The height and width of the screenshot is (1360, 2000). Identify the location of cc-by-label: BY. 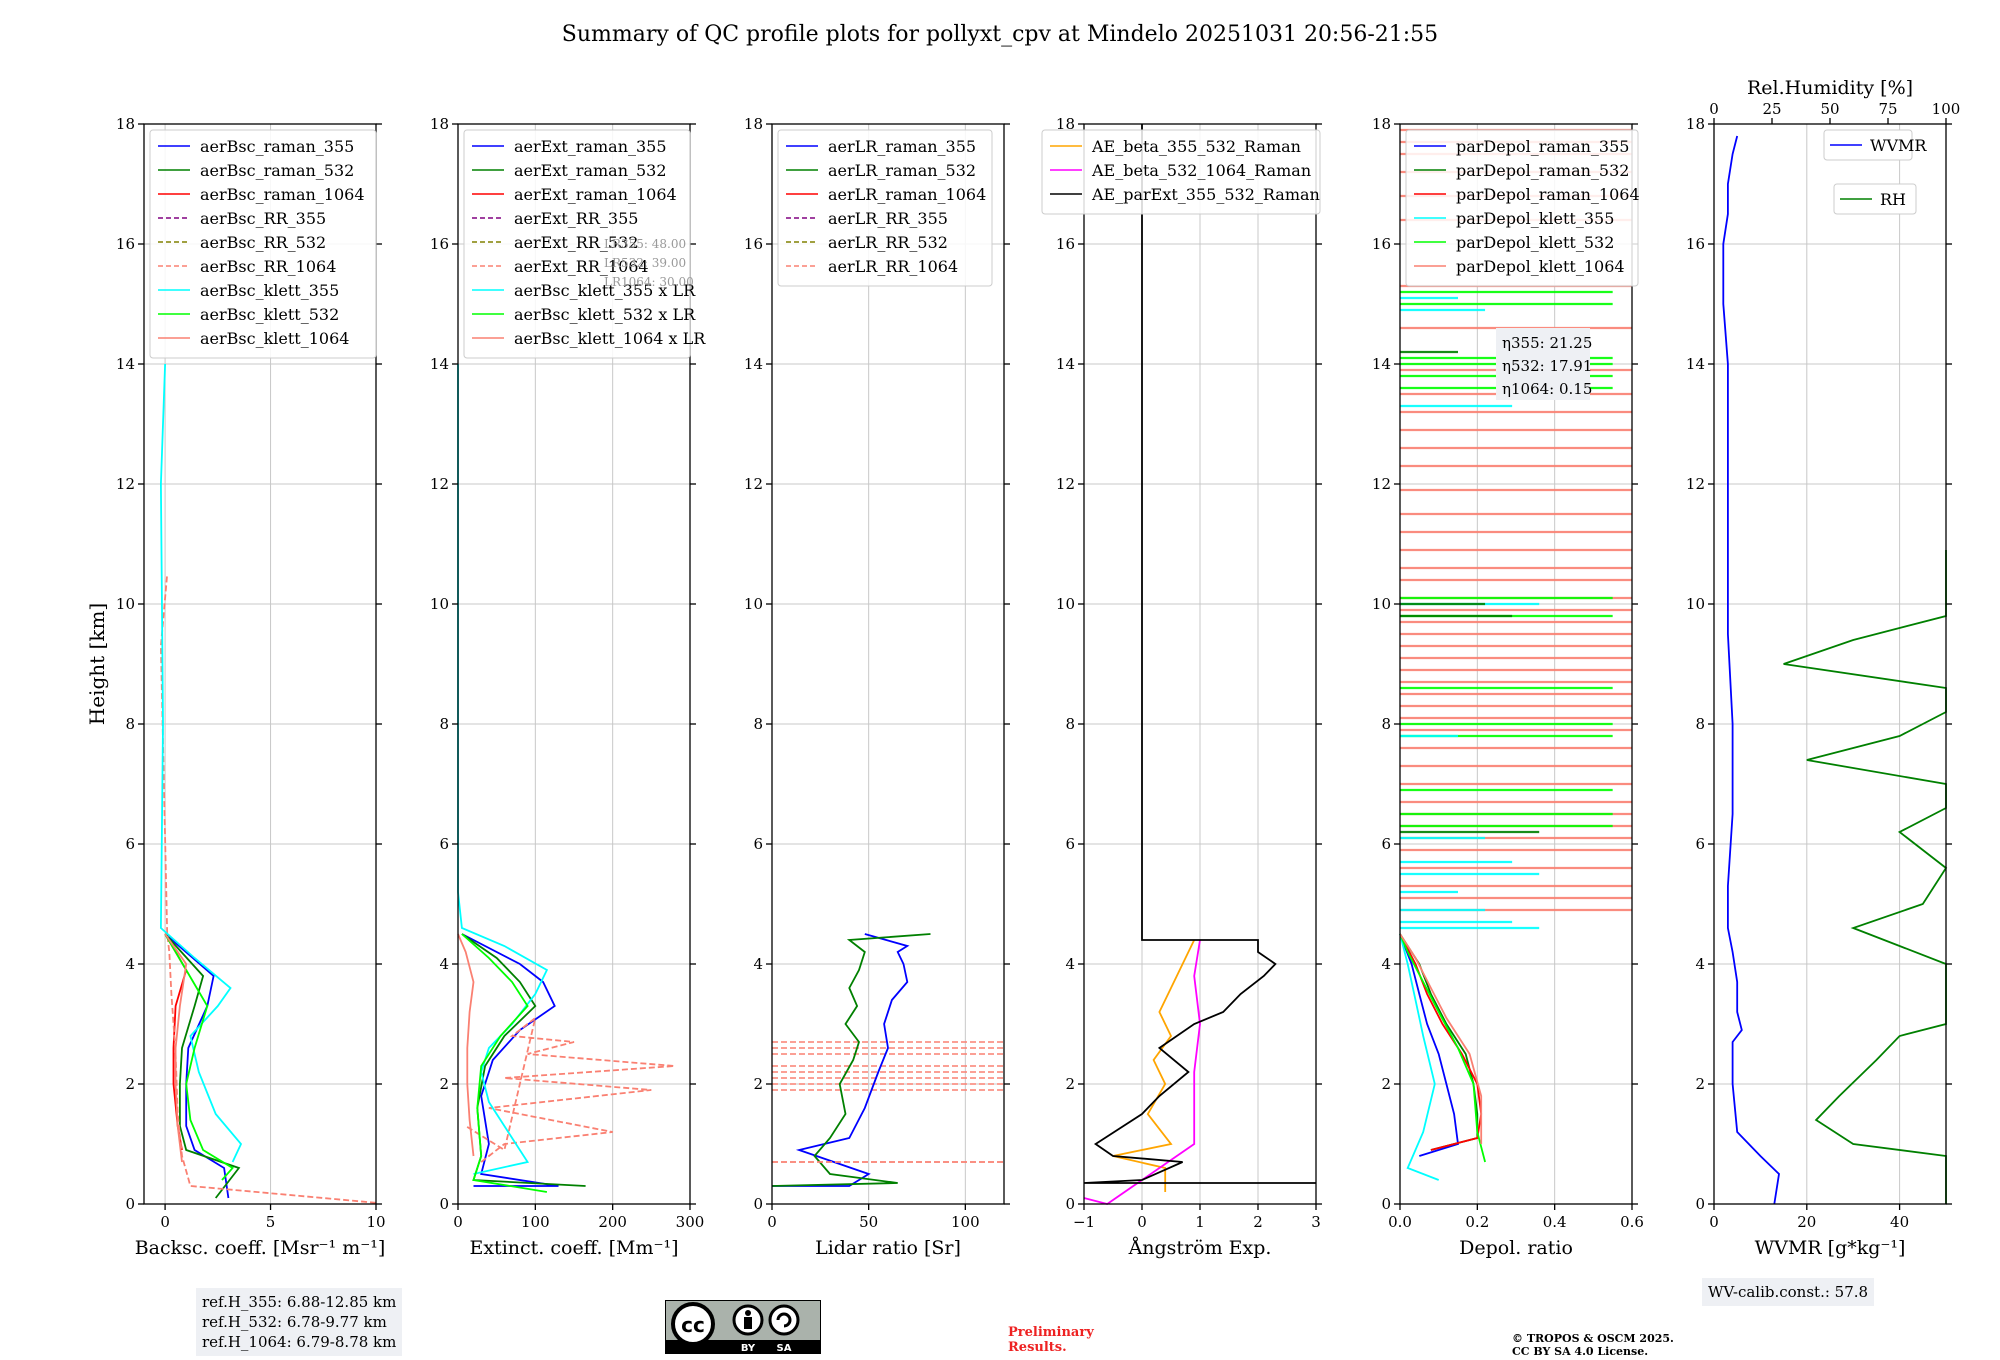
(748, 1348).